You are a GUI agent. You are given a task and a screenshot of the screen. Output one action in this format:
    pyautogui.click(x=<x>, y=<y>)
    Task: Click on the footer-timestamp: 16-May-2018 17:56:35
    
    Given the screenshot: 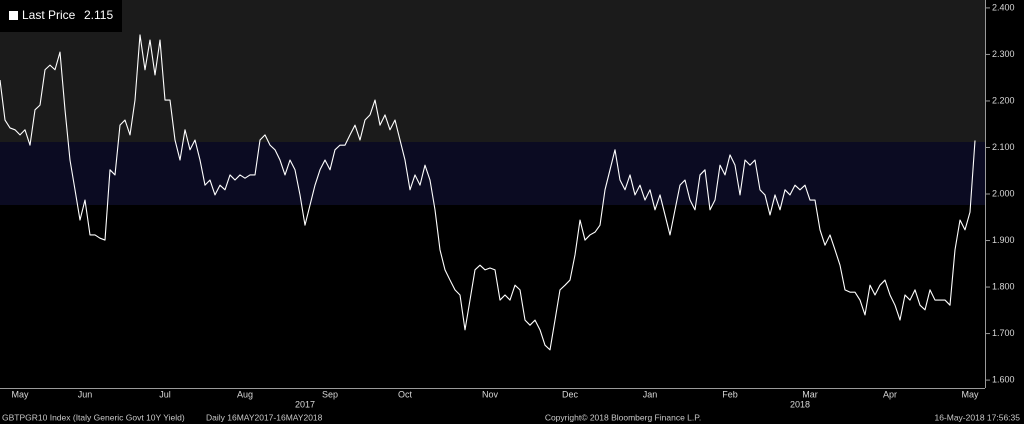 What is the action you would take?
    pyautogui.click(x=977, y=417)
    